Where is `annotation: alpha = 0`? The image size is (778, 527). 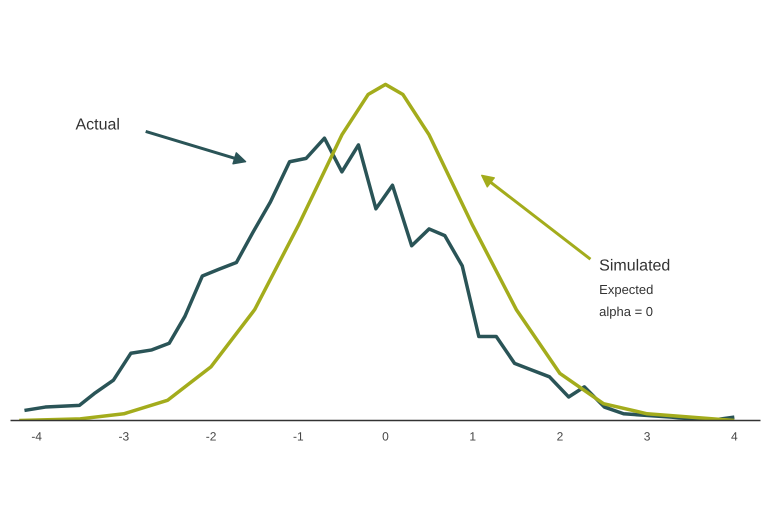 annotation: alpha = 0 is located at coordinates (626, 311).